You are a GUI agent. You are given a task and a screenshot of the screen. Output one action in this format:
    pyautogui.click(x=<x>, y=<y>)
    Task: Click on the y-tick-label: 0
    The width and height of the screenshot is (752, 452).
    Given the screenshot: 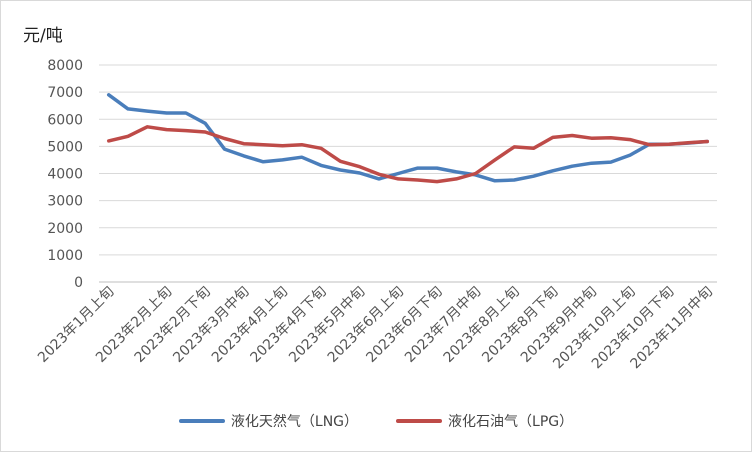 What is the action you would take?
    pyautogui.click(x=78, y=283)
    